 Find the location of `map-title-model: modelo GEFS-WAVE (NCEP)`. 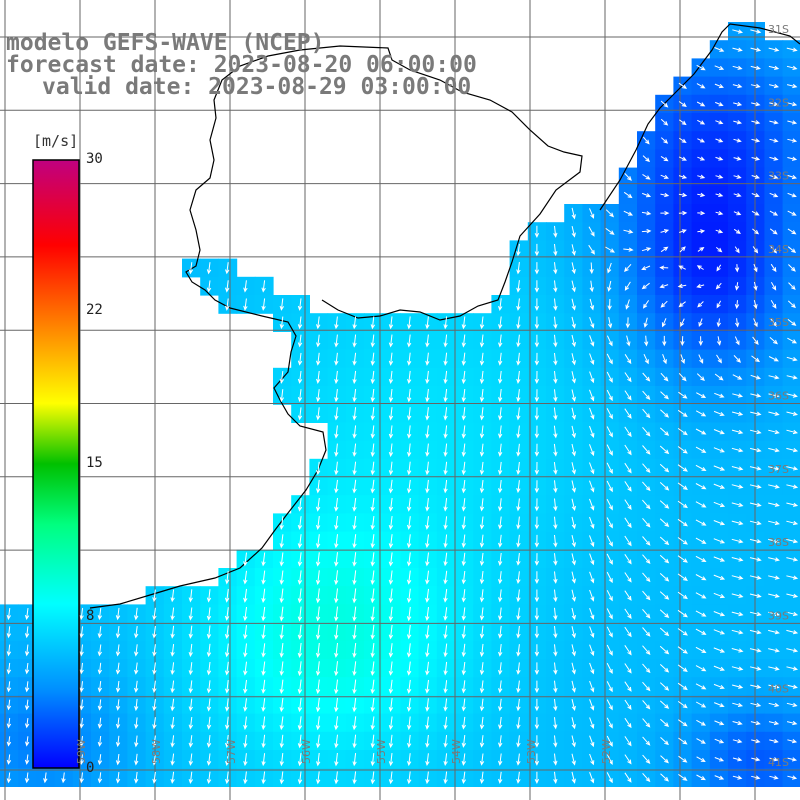

map-title-model: modelo GEFS-WAVE (NCEP) is located at coordinates (165, 43).